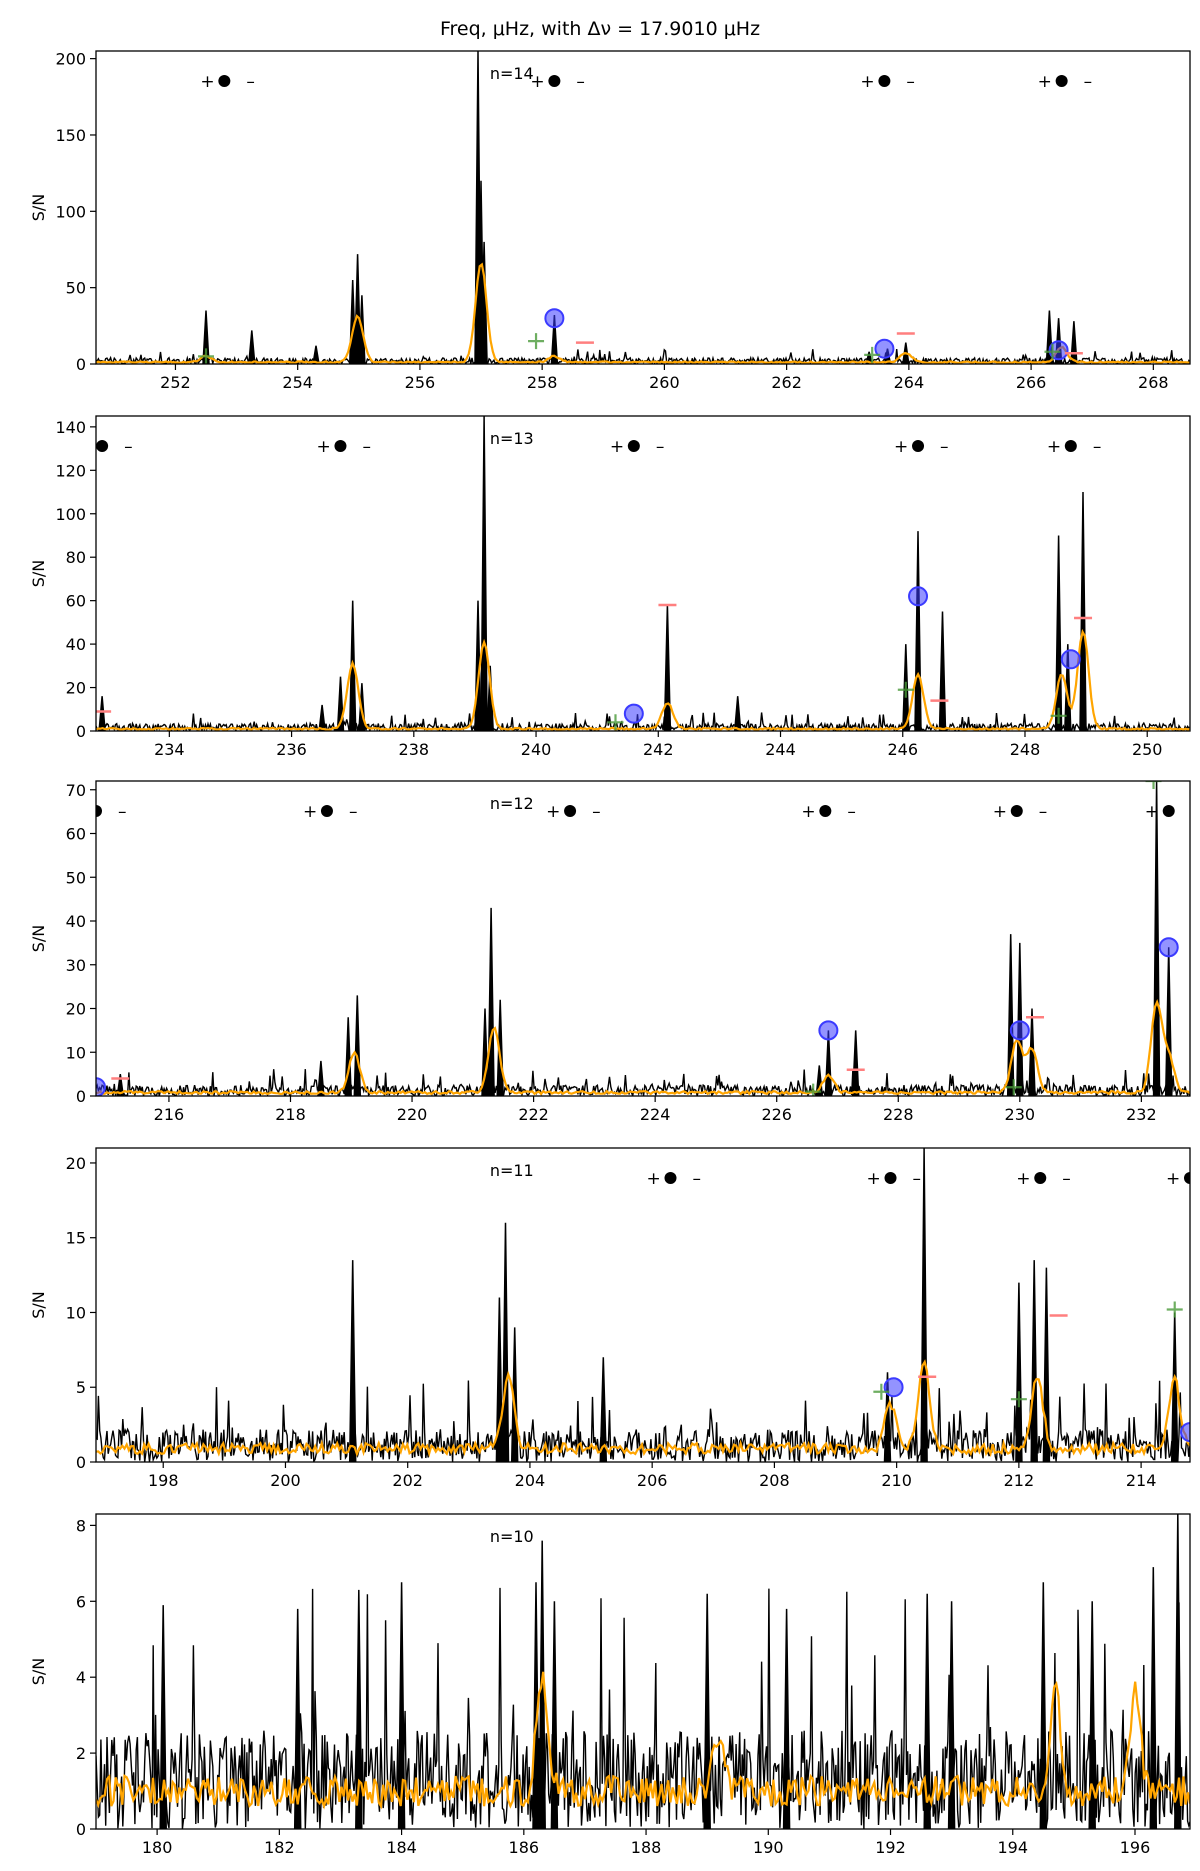  Describe the element at coordinates (524, 1847) in the screenshot. I see `x-tick-label: 186` at that location.